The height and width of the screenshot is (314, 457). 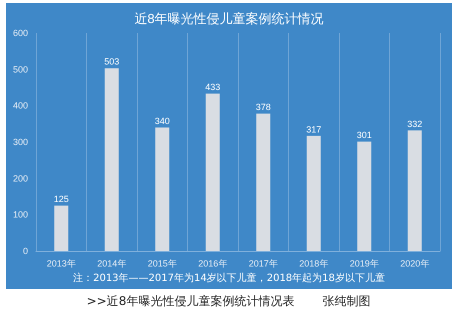 I want to click on x-tick-label: 2018年, so click(x=313, y=263).